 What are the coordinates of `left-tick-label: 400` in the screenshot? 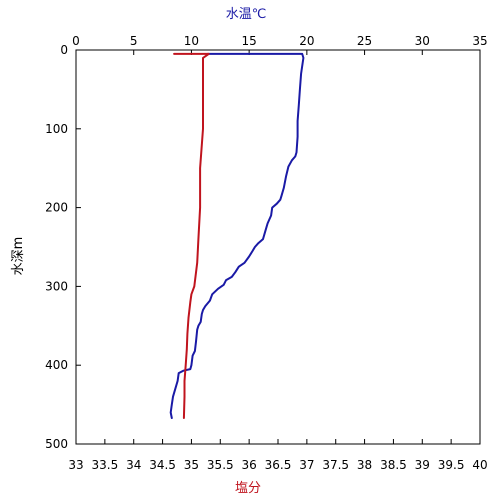 It's located at (56, 365).